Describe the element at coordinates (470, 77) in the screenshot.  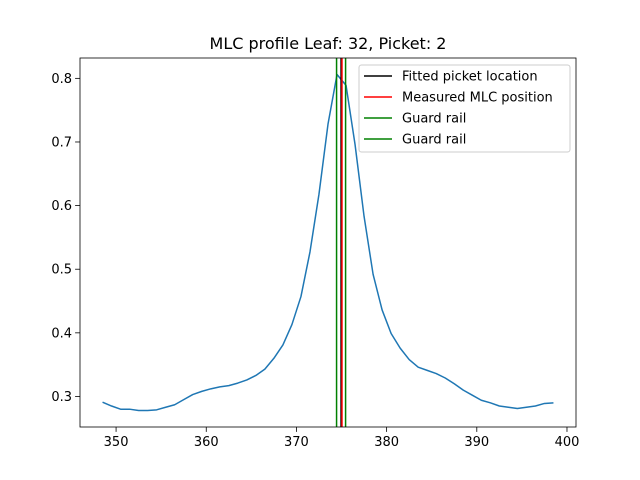
I see `legend-label-0: Fitted picket location` at that location.